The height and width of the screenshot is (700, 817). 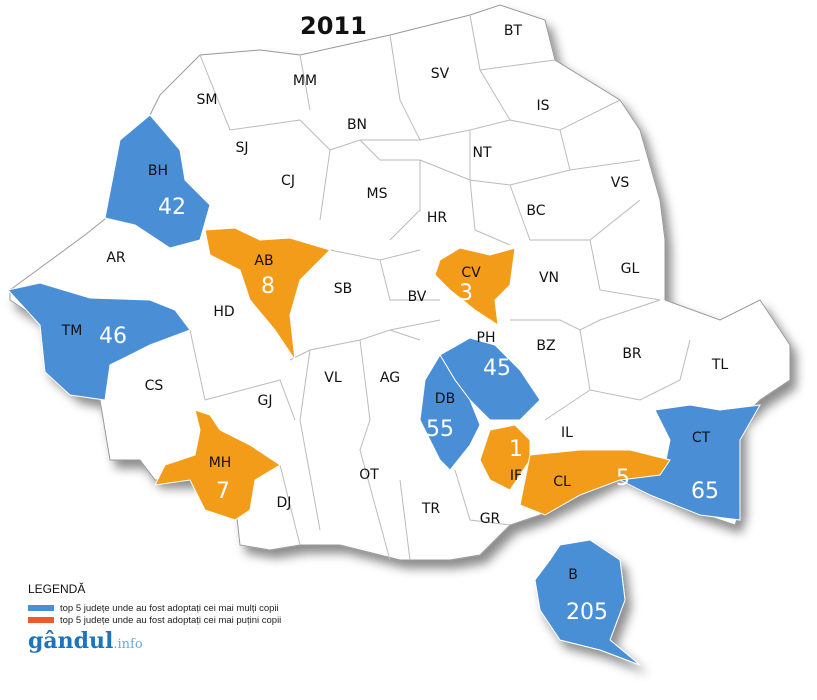 I want to click on legend-swatch-blue, so click(x=41, y=608).